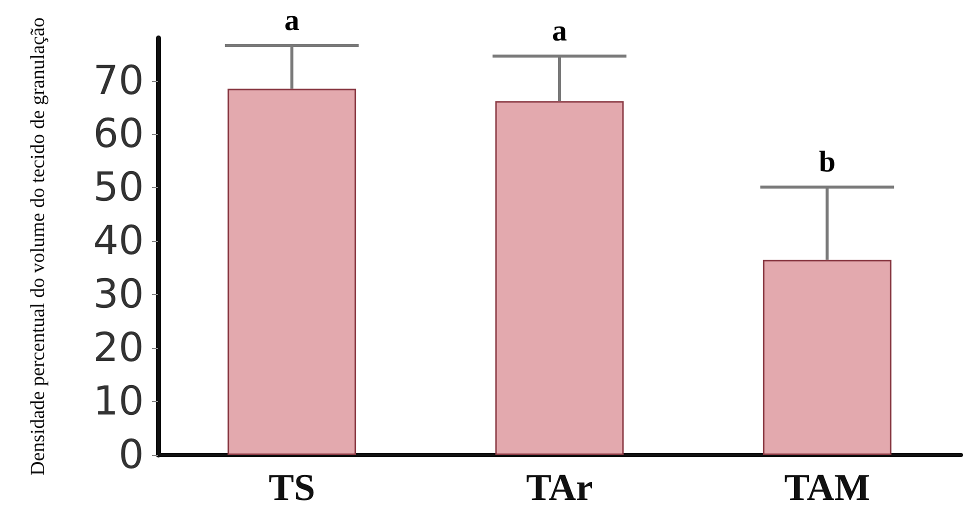 The width and height of the screenshot is (977, 521). Describe the element at coordinates (118, 187) in the screenshot. I see `y-tick-label: 50` at that location.